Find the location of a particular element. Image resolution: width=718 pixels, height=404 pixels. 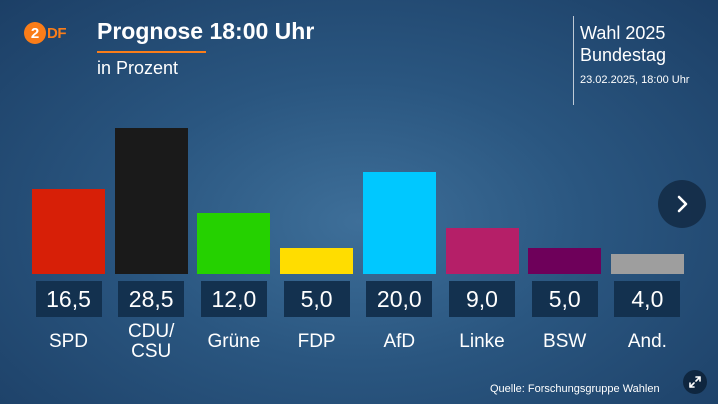

party-label: FDP is located at coordinates (316, 341).